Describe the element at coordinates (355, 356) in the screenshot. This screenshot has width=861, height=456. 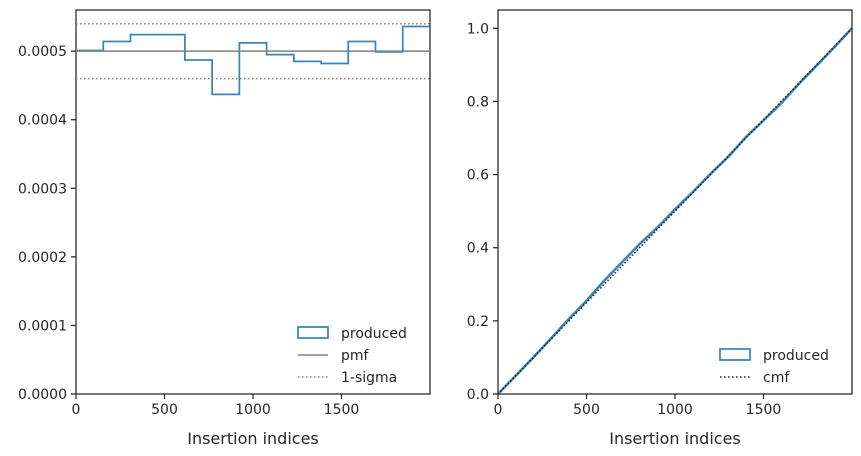
I see `legend-label-pmf: pmf` at that location.